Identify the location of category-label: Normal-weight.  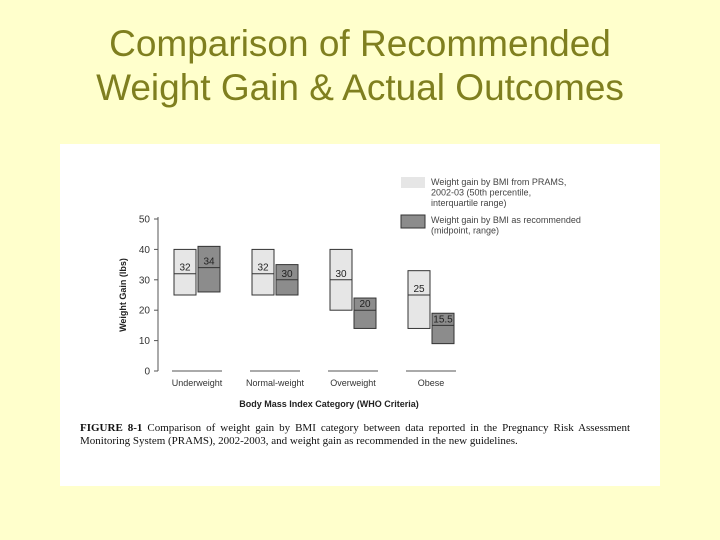
(275, 383).